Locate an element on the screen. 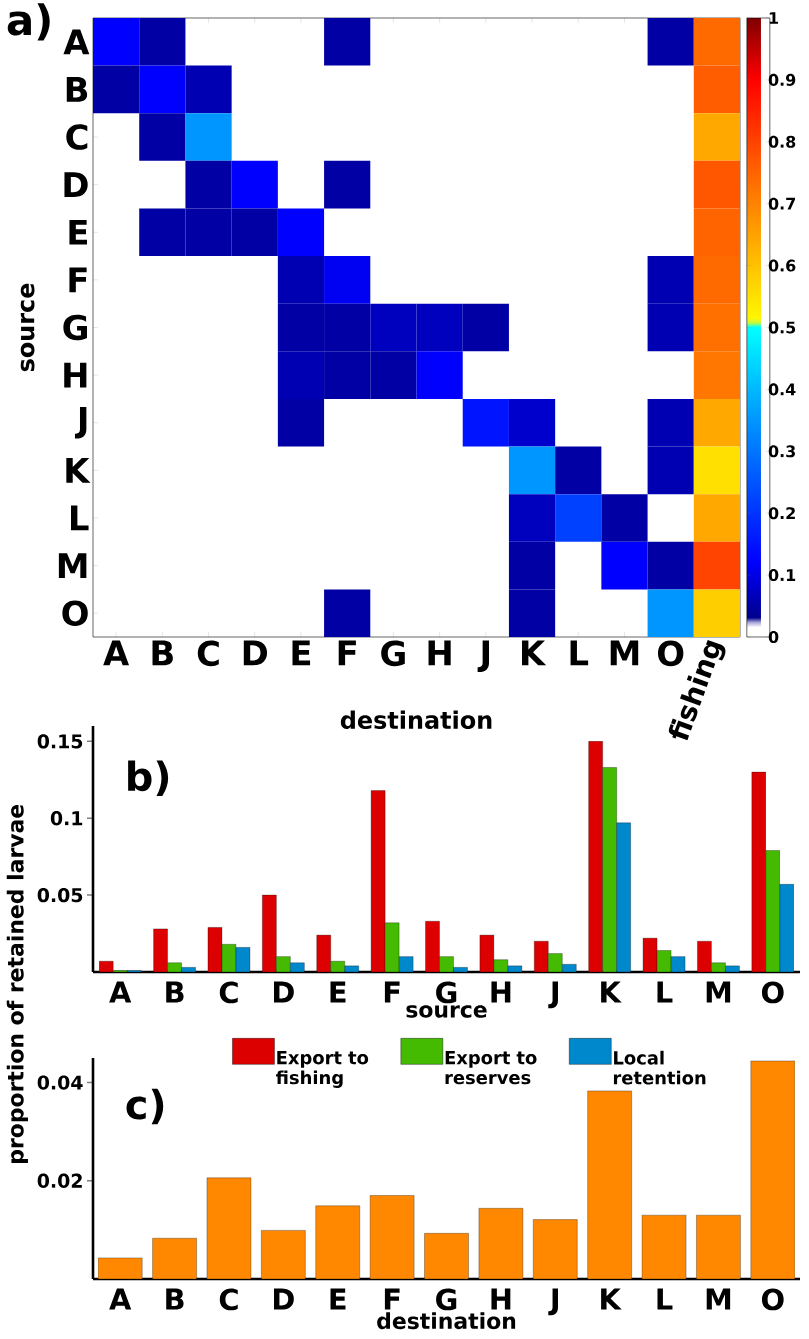  color-bar-label: 0.1 is located at coordinates (782, 575).